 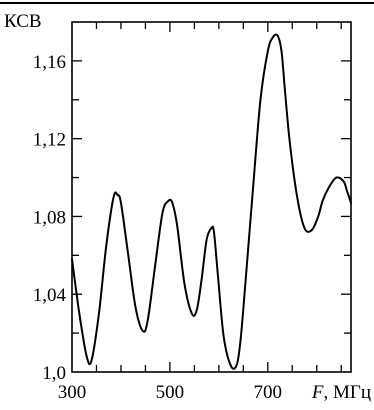 I want to click on y-tick-labels: 1,0 1,04 1,08 1,12 1,16, so click(x=50, y=218).